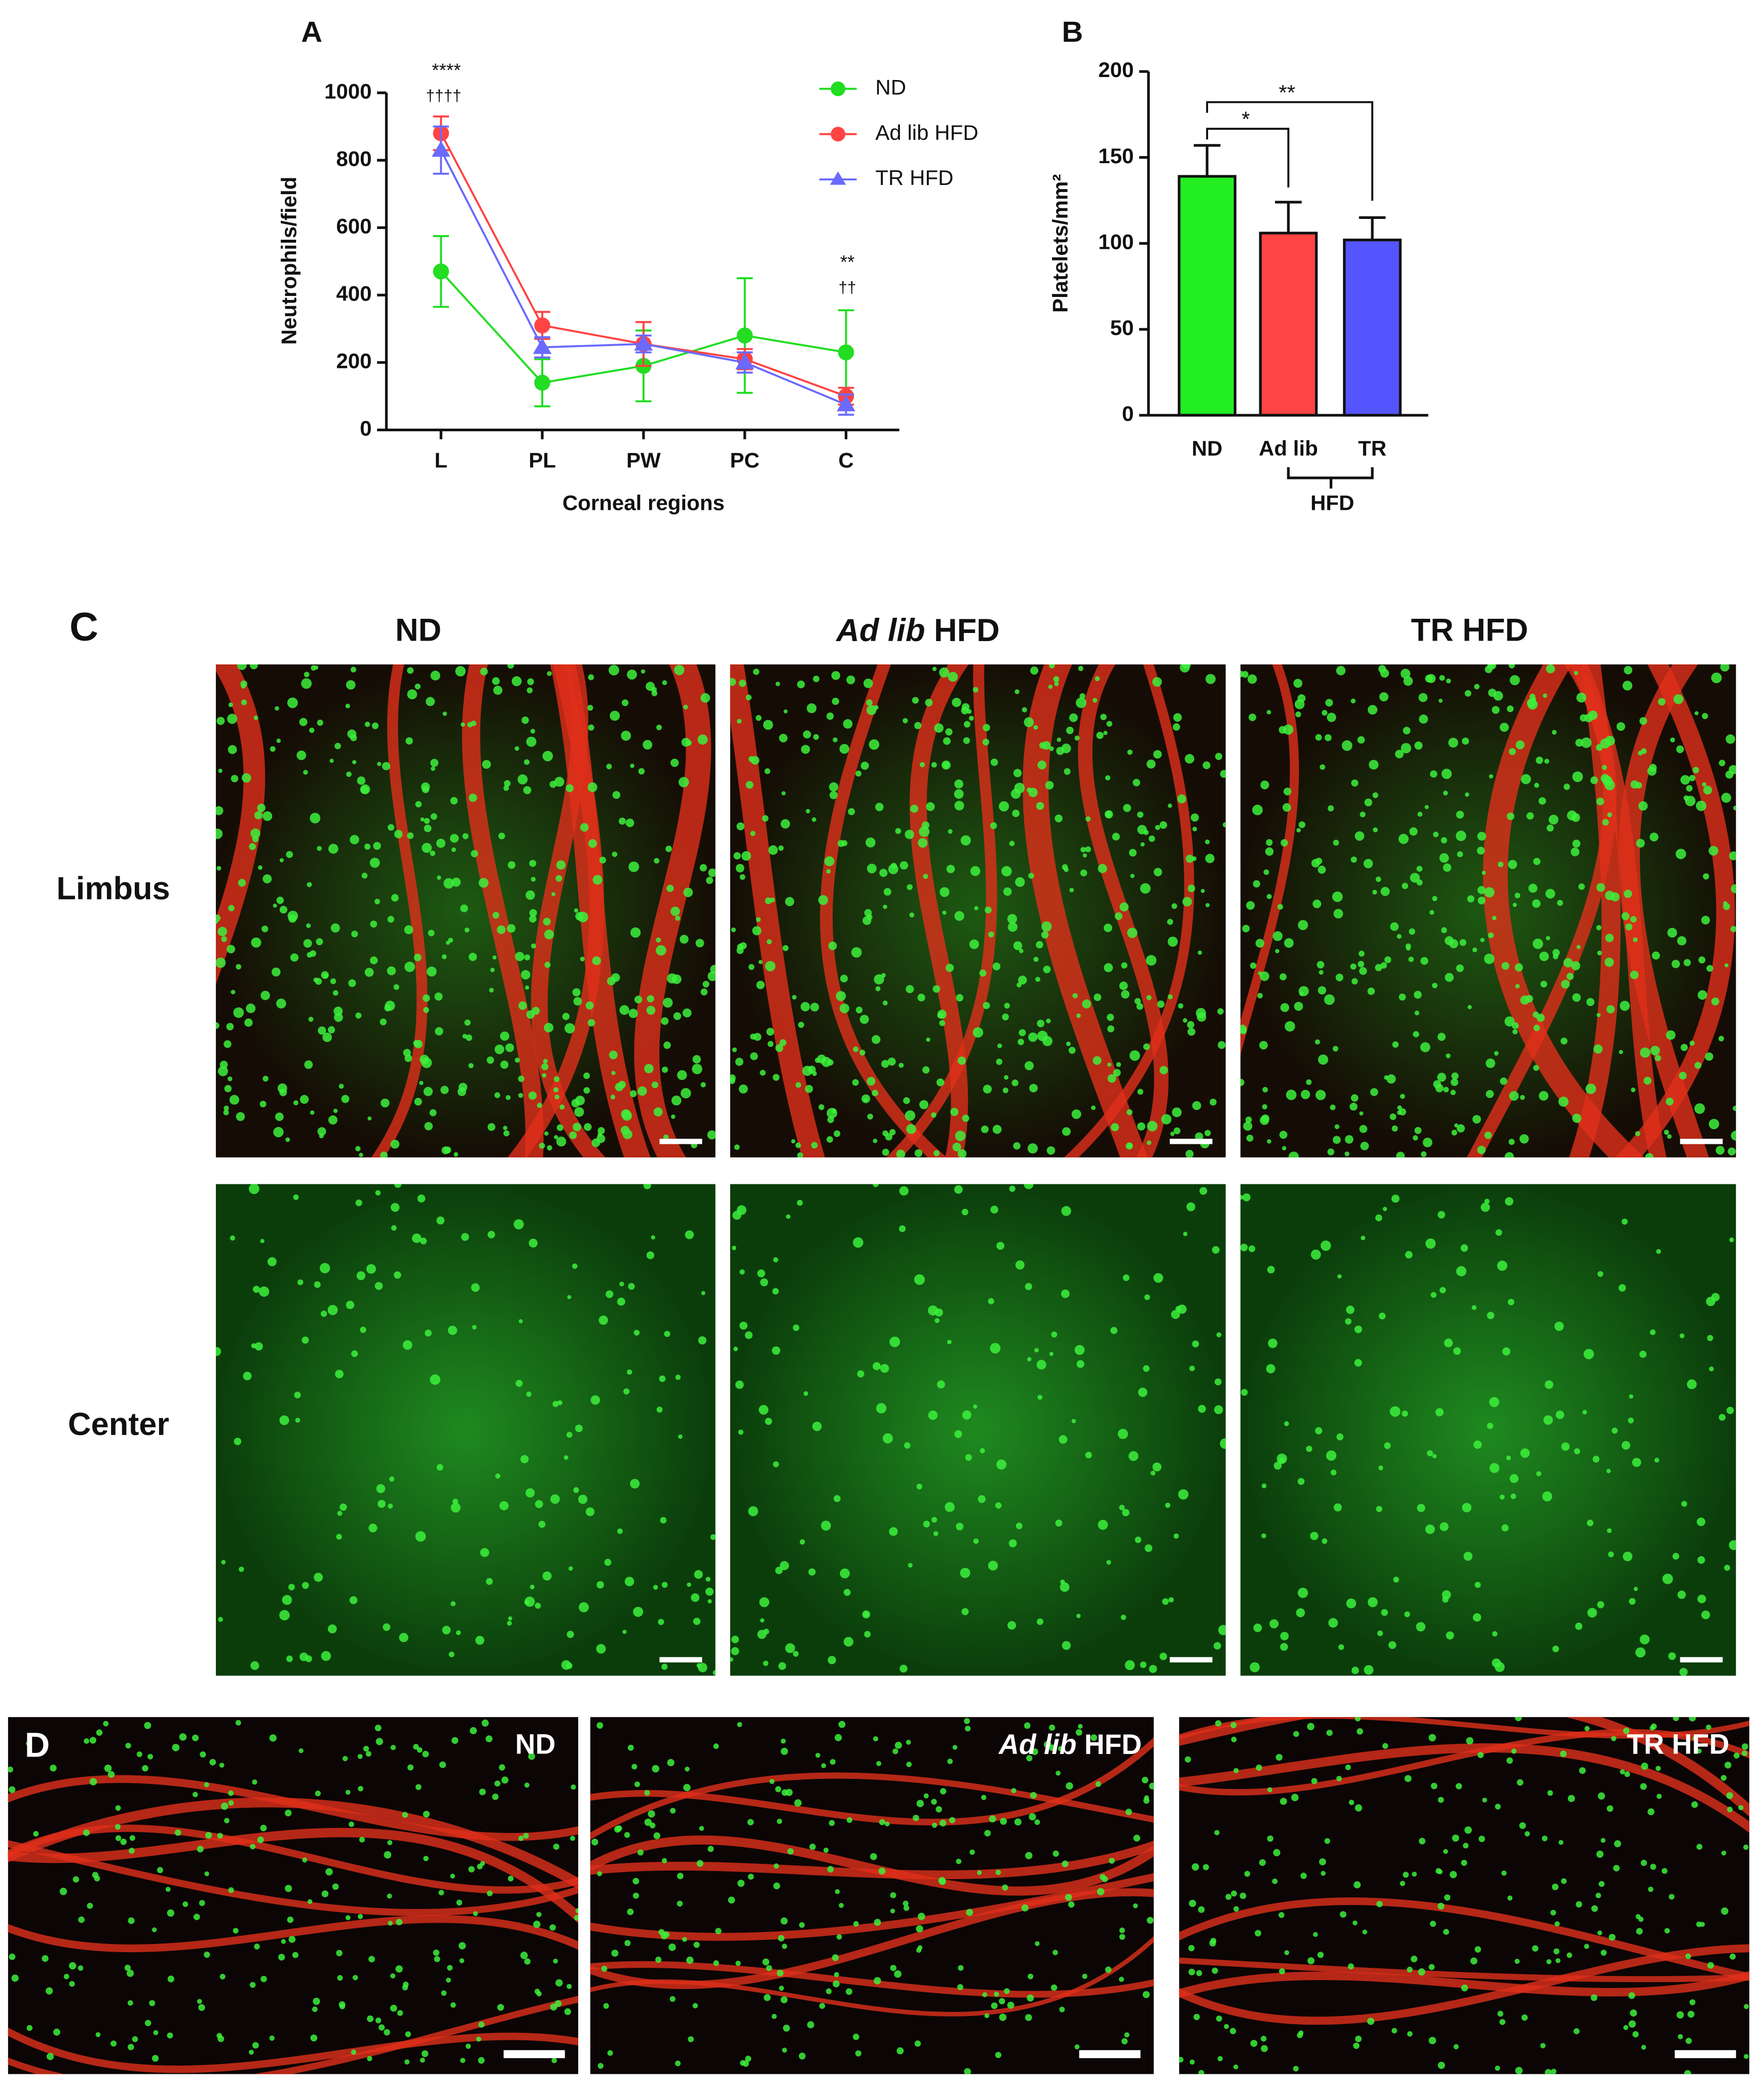  I want to click on y-tick-label: 800, so click(353, 158).